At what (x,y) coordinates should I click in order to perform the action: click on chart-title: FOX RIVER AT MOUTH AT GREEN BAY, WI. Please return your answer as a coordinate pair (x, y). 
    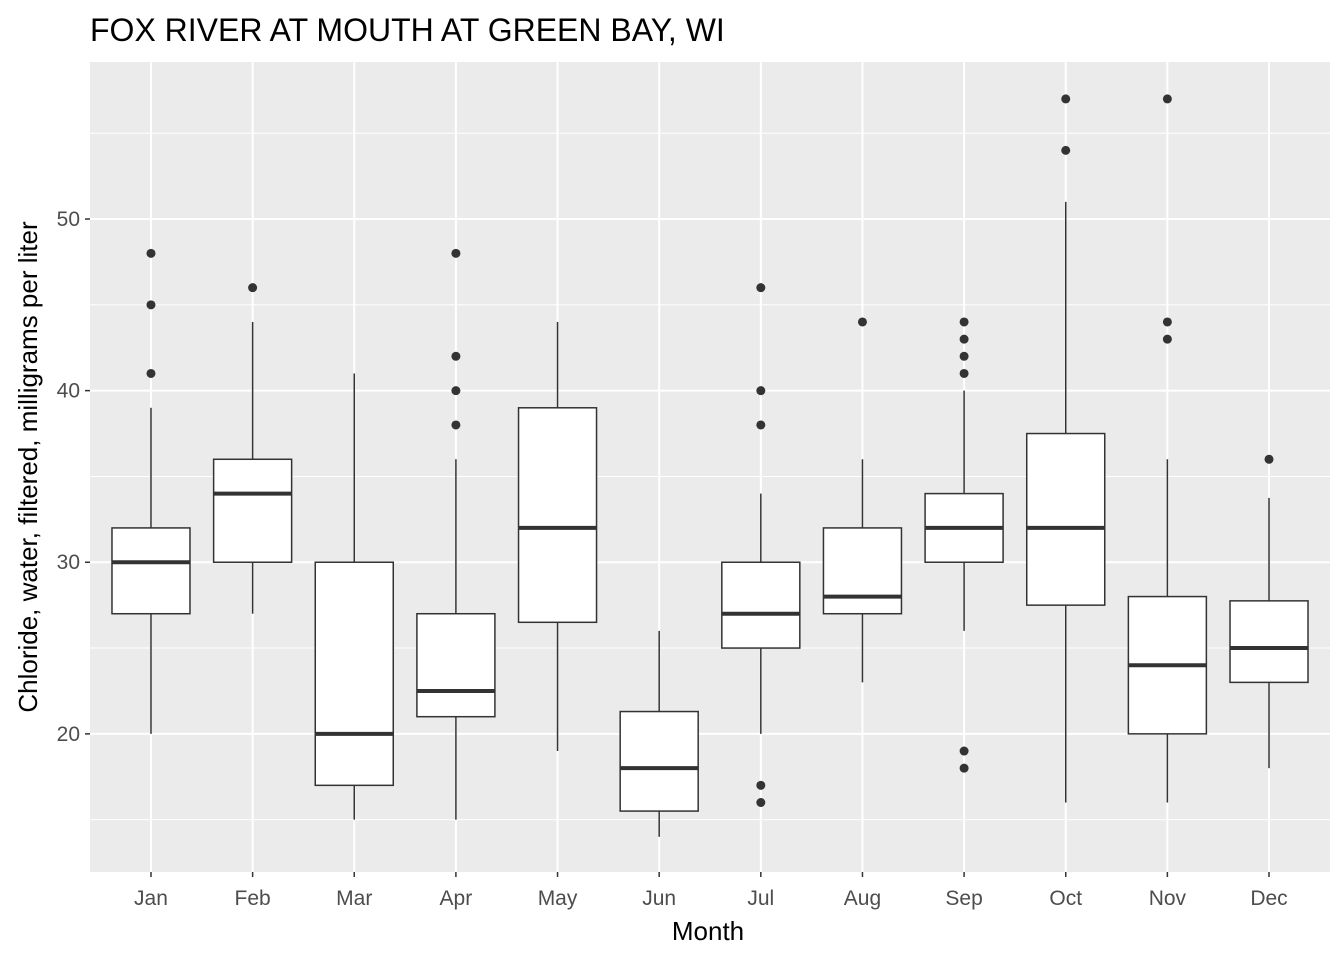
    Looking at the image, I should click on (407, 30).